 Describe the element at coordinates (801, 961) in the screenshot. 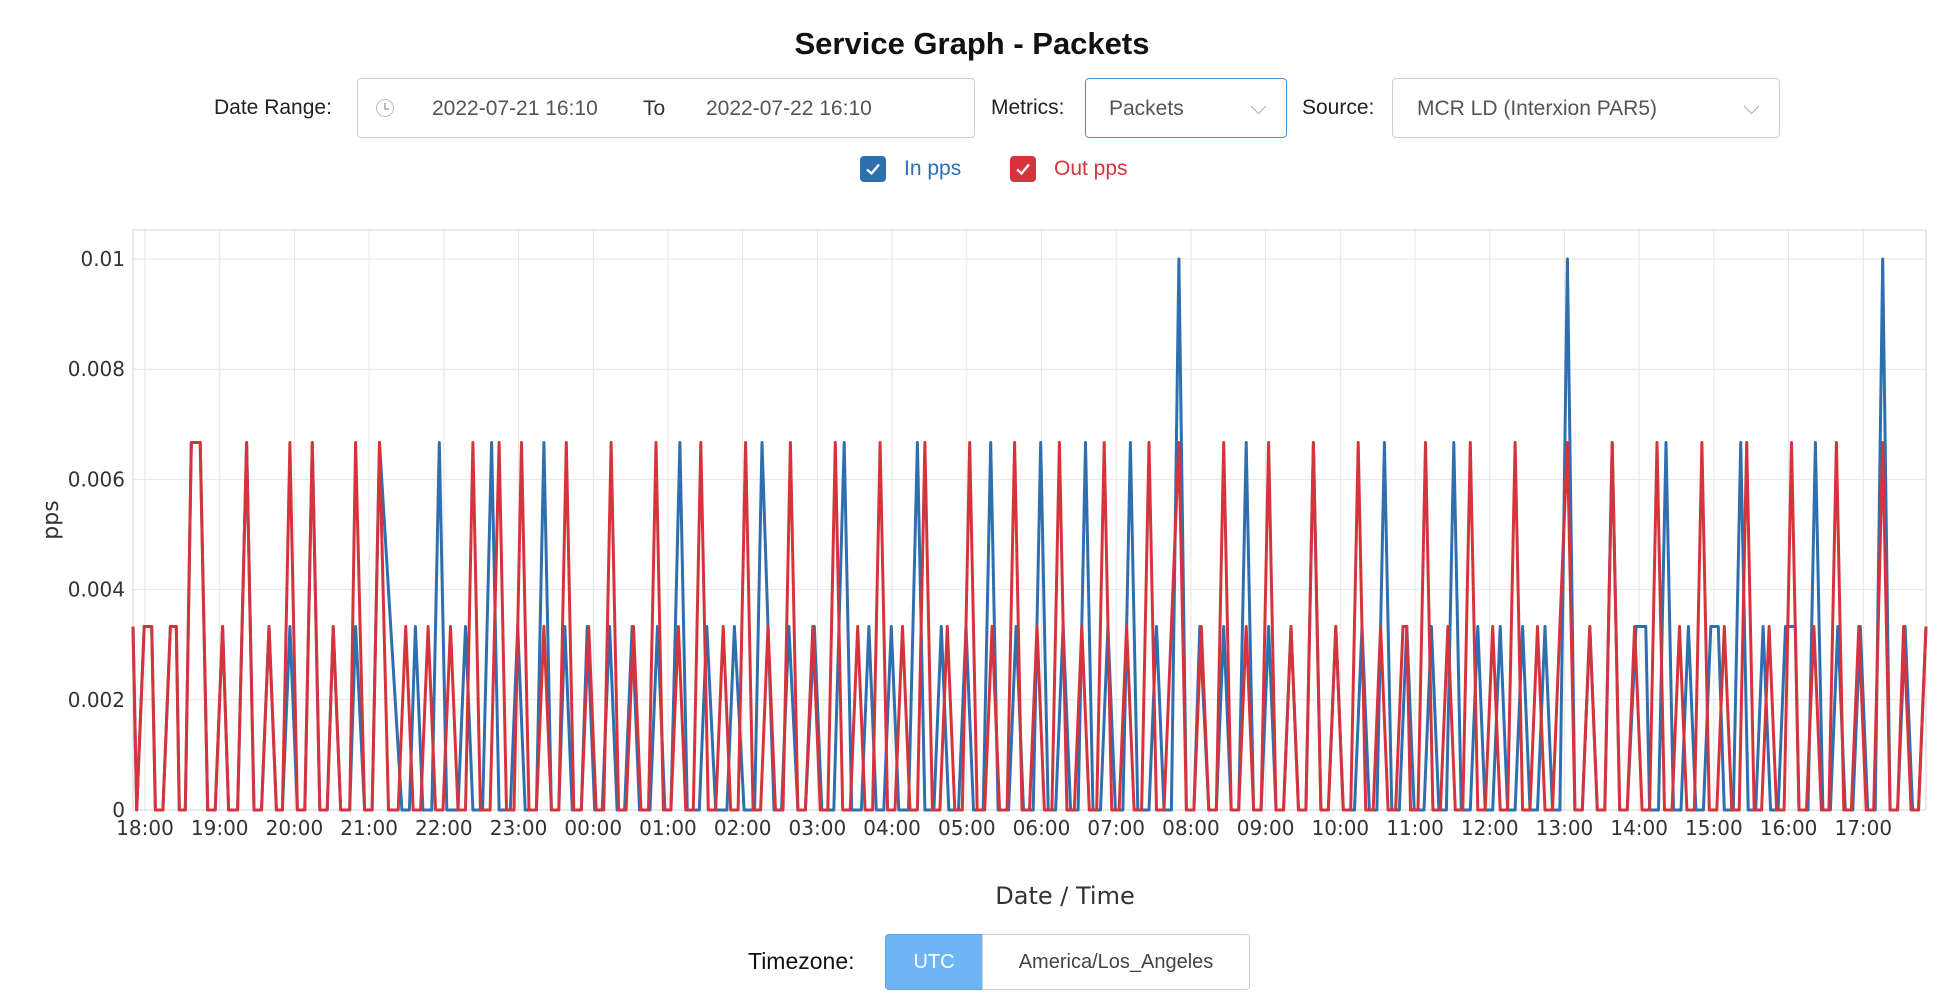

I see `timezone-label: Timezone:` at that location.